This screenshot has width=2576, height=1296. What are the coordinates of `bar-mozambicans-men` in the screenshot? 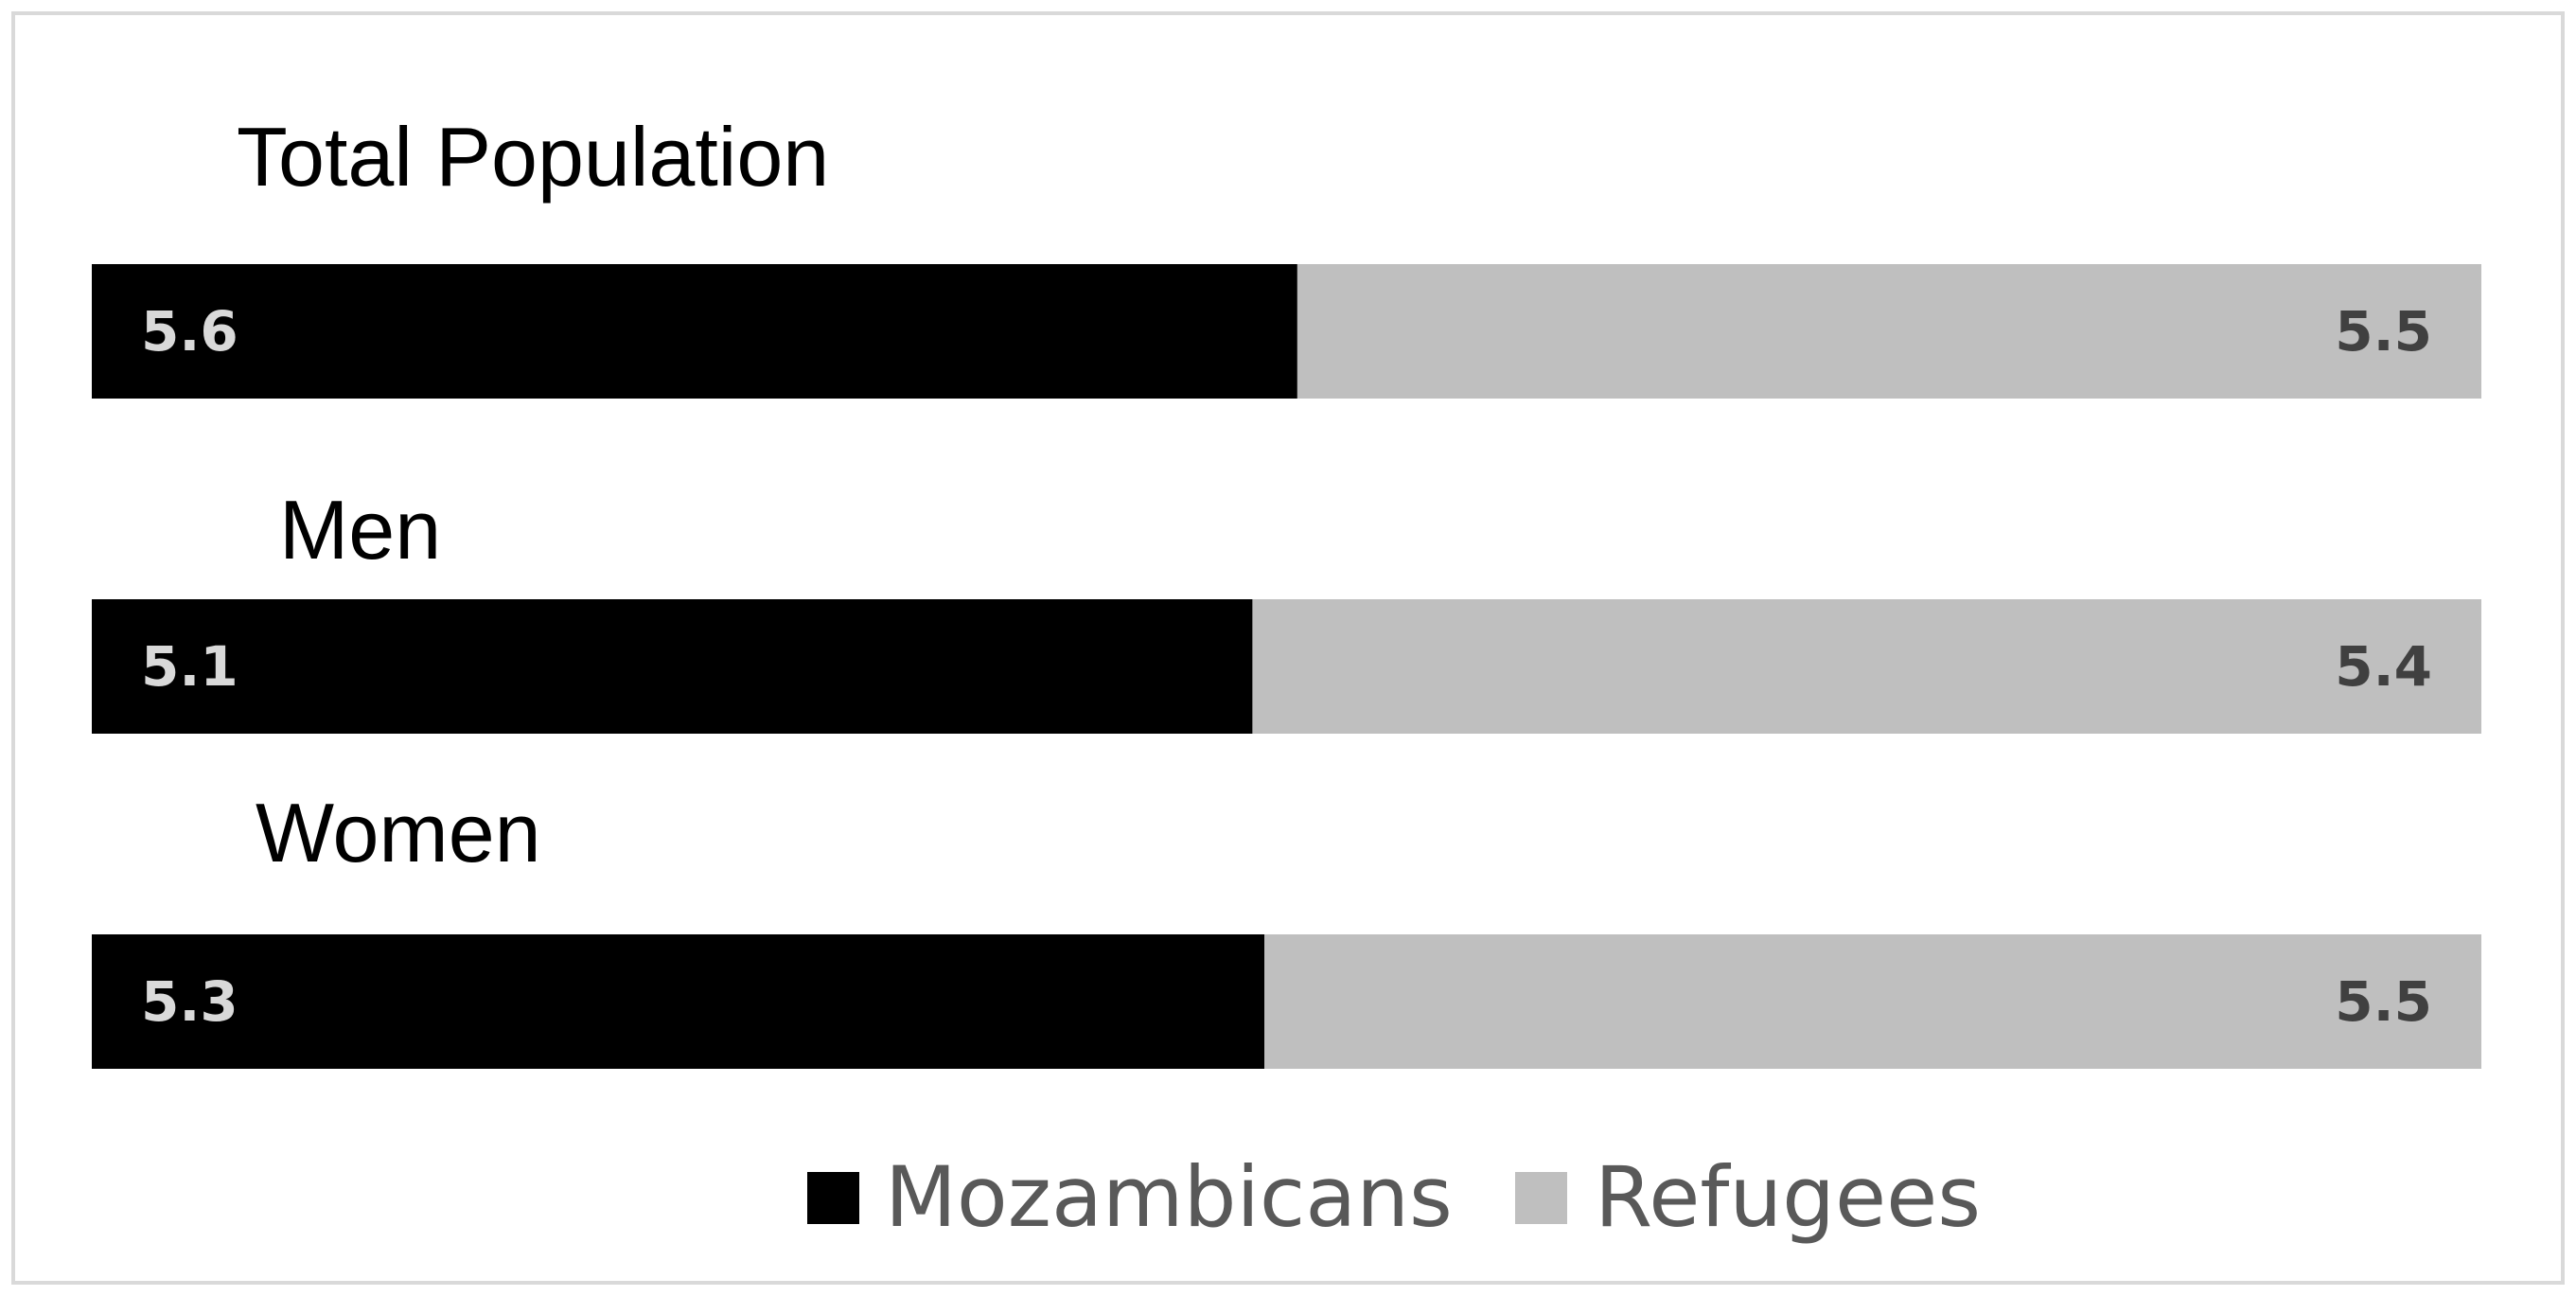 It's located at (672, 666).